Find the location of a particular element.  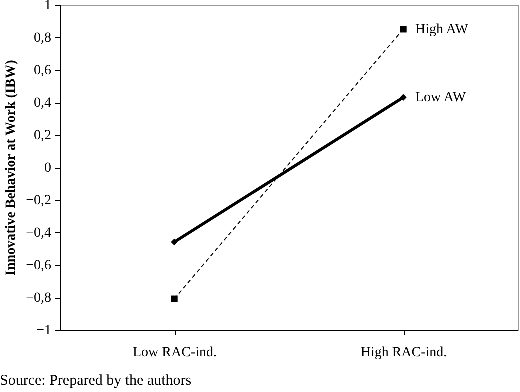

y-tick-label: 0,4 is located at coordinates (43, 103).